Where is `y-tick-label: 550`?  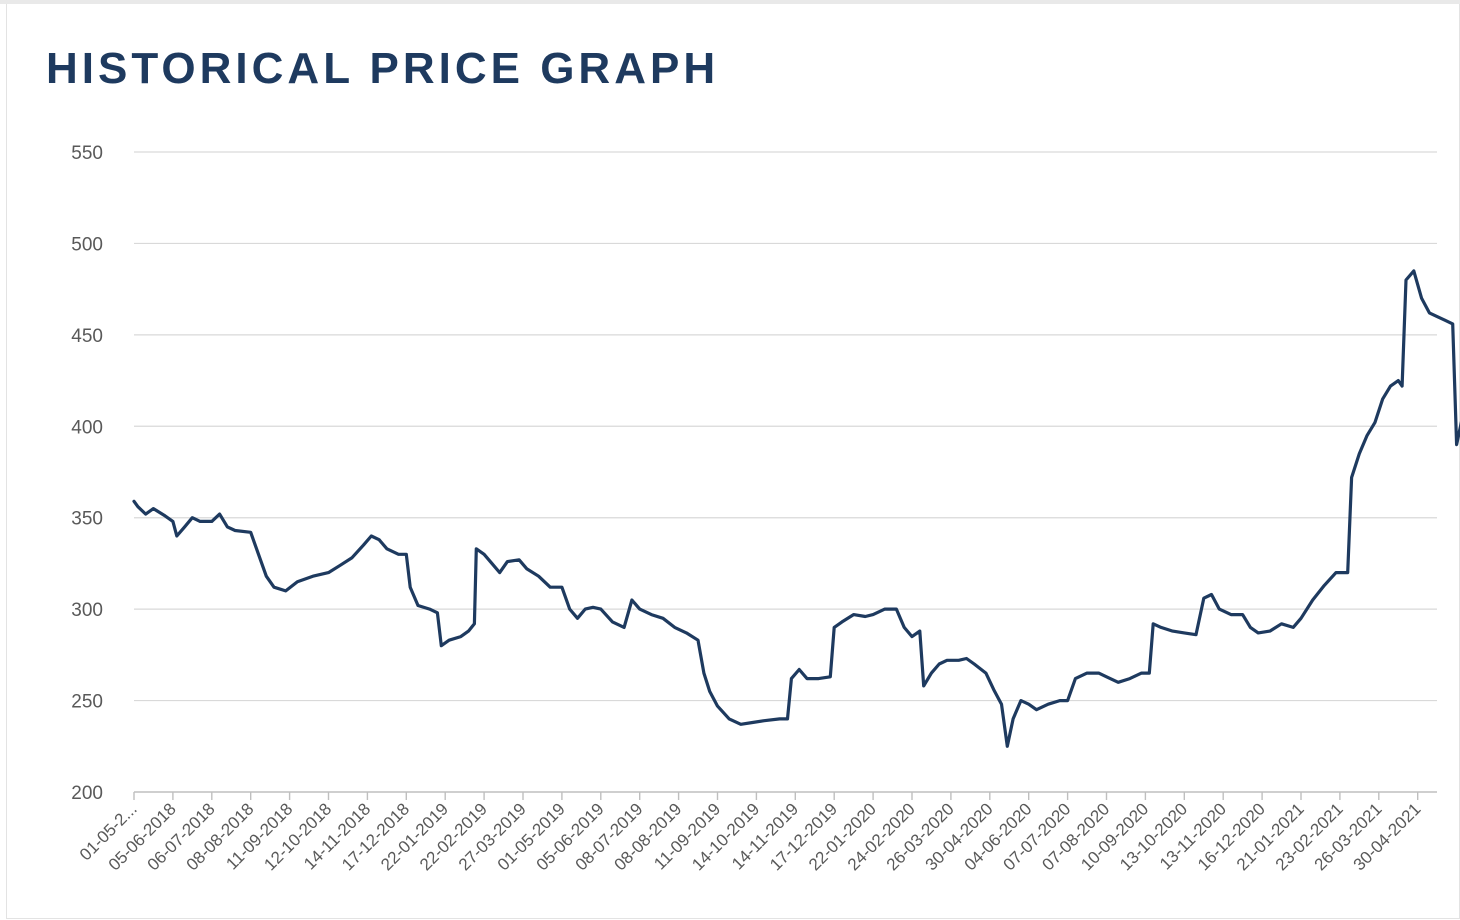
y-tick-label: 550 is located at coordinates (87, 153).